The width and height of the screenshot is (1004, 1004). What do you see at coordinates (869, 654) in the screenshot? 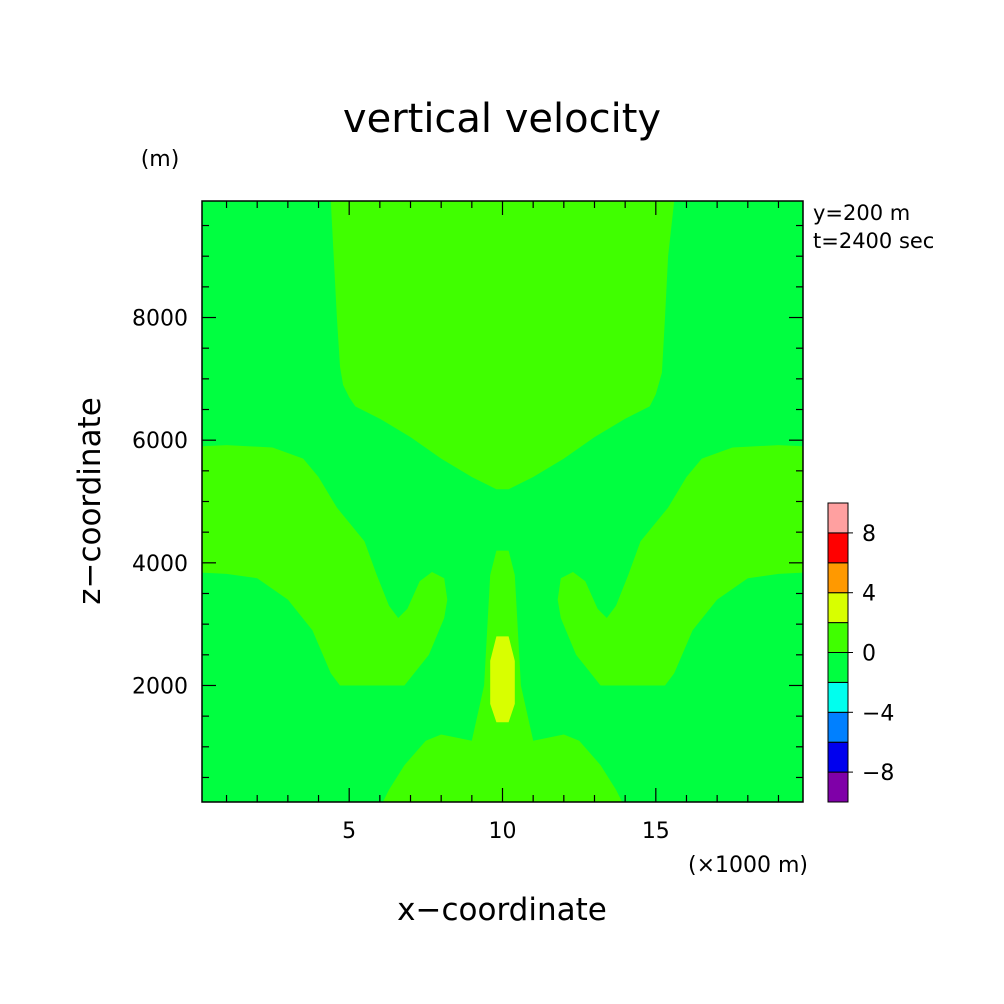
I see `colorbar-label: 0` at bounding box center [869, 654].